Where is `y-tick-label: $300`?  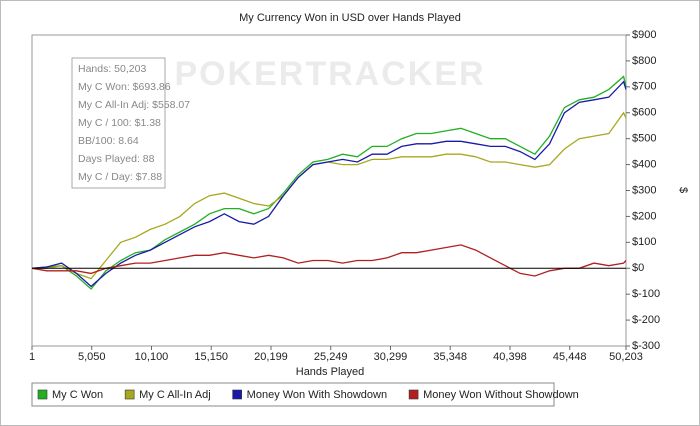
y-tick-label: $300 is located at coordinates (644, 190).